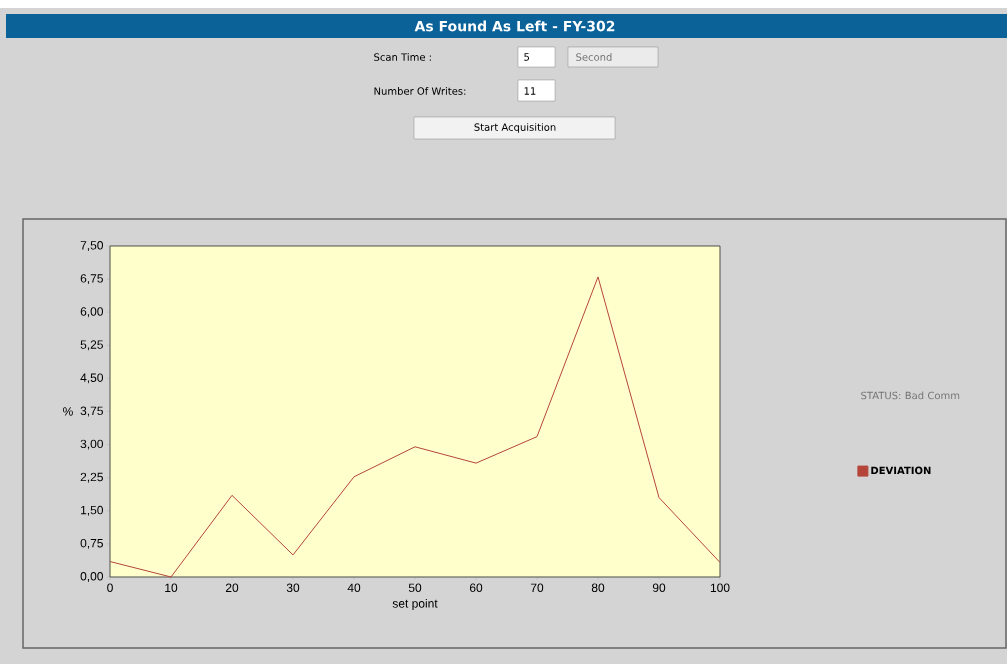 The height and width of the screenshot is (664, 1007). Describe the element at coordinates (91, 279) in the screenshot. I see `y-tick-label: 6,75` at that location.